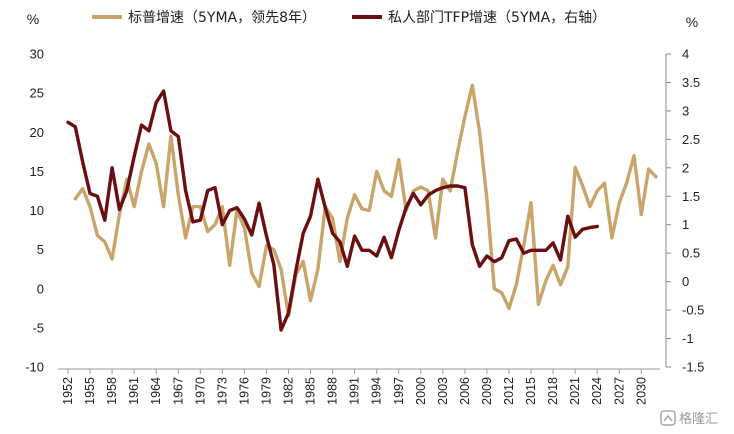 Image resolution: width=734 pixels, height=434 pixels. I want to click on x-tick-label: 2012, so click(509, 391).